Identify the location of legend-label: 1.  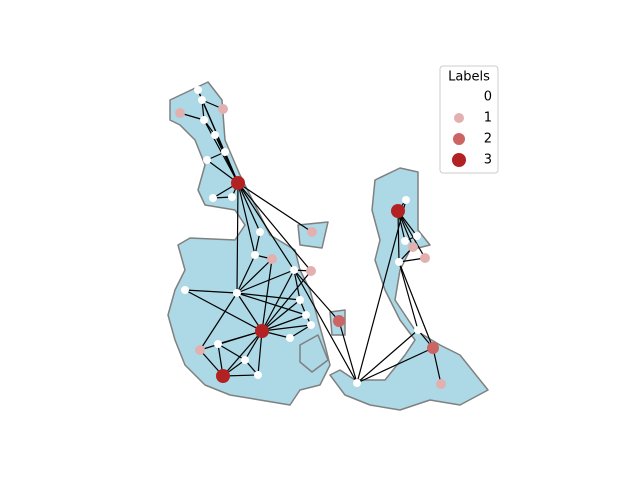
(488, 118).